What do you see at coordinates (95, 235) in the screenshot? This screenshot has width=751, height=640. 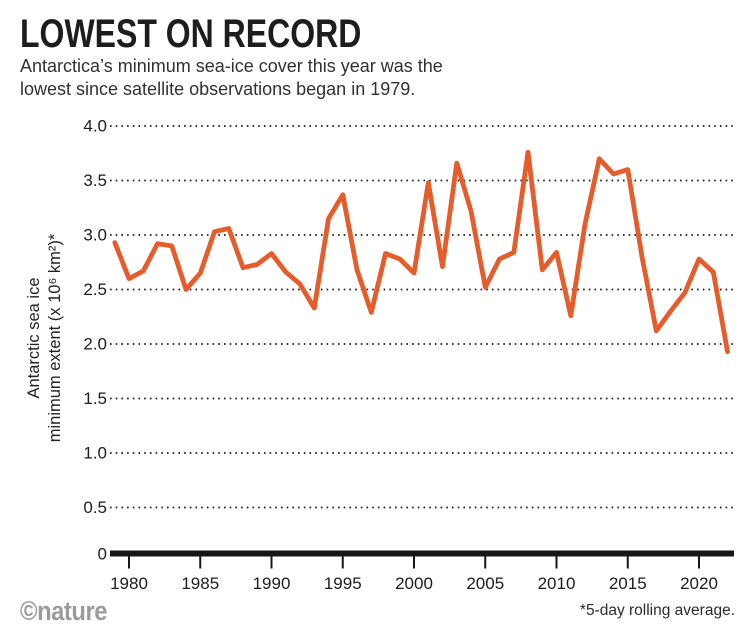 I see `y-tick-label: 3.0` at bounding box center [95, 235].